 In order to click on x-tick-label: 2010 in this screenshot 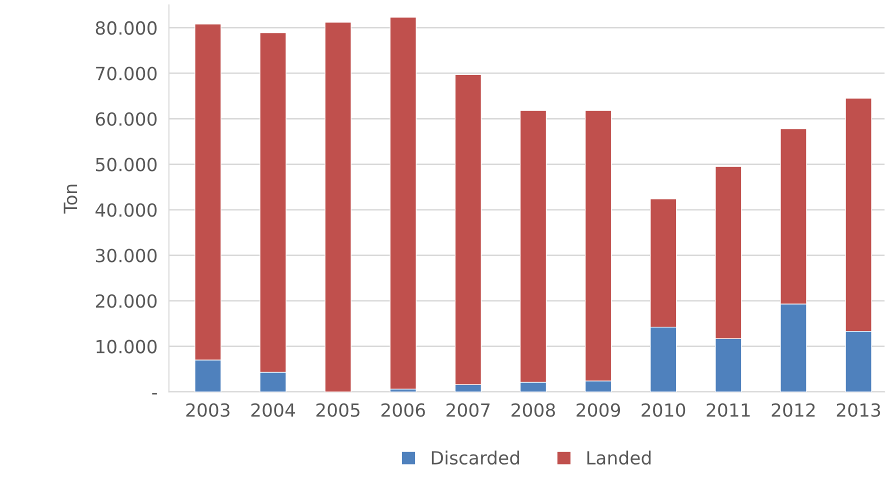, I will do `click(664, 410)`.